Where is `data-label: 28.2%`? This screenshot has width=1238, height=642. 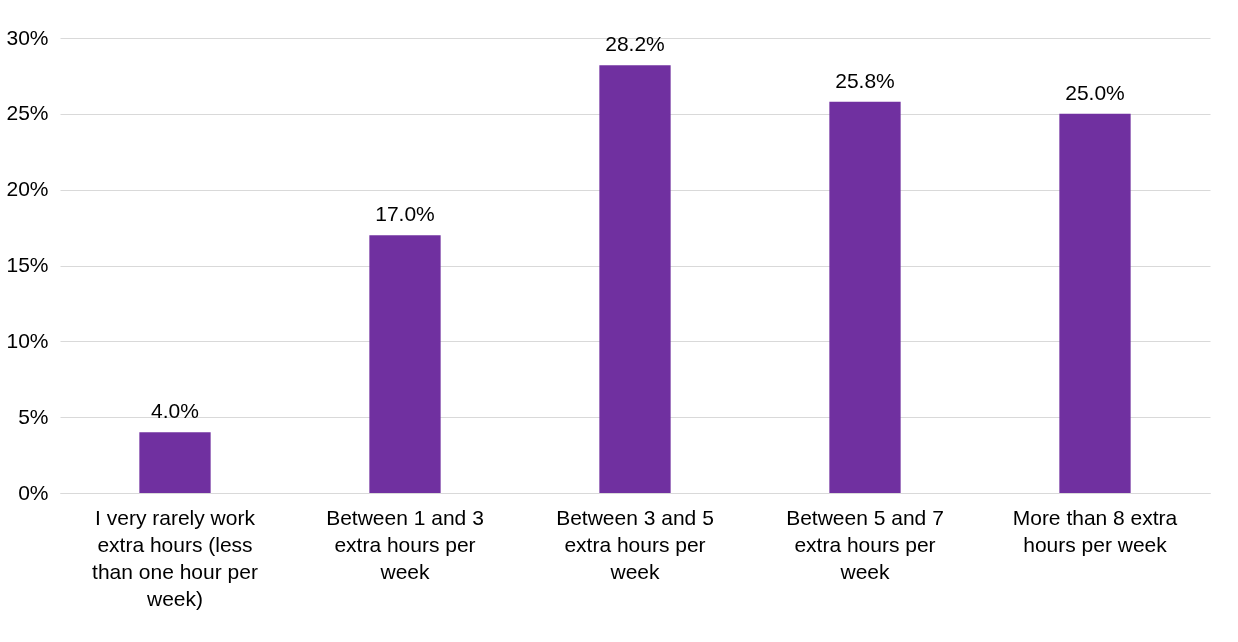 data-label: 28.2% is located at coordinates (635, 44).